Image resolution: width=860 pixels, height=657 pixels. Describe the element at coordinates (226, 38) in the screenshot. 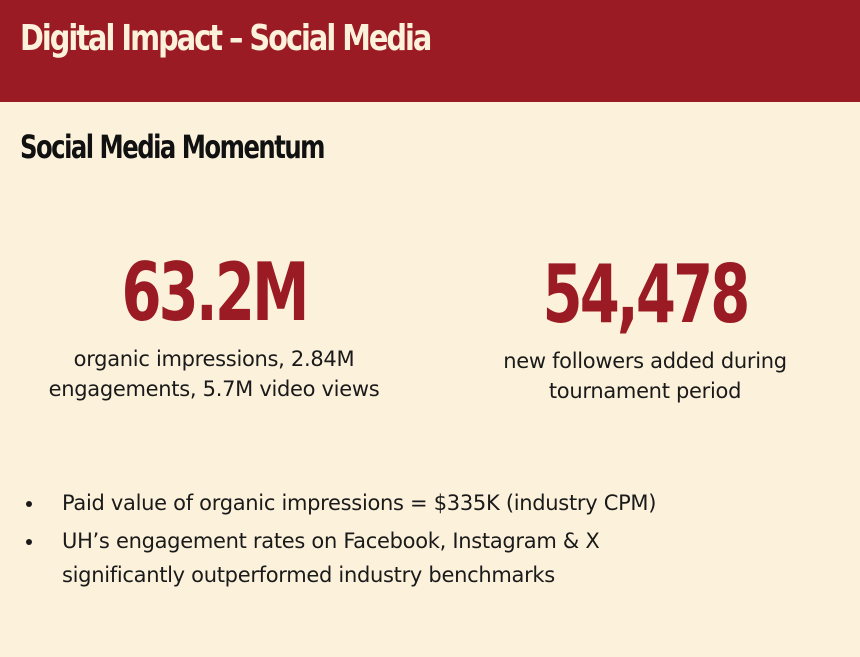

I see `page-title: Digital Impact – Social Media` at that location.